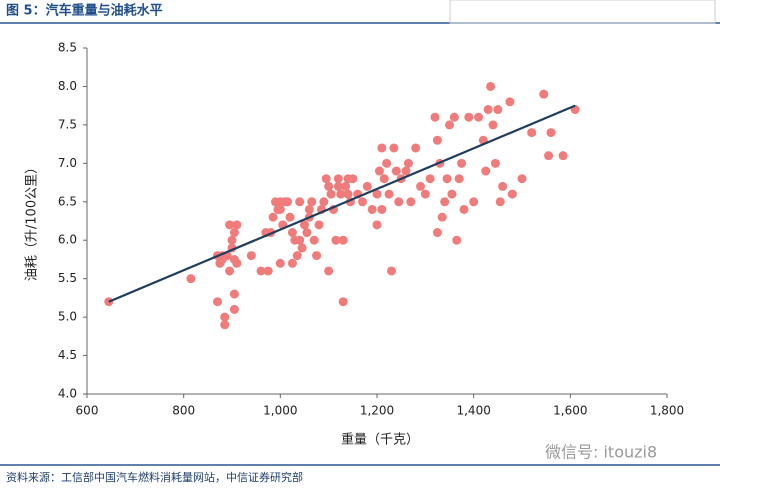  Describe the element at coordinates (32, 221) in the screenshot. I see `y-axis-label: 油耗（升/100公里）` at that location.